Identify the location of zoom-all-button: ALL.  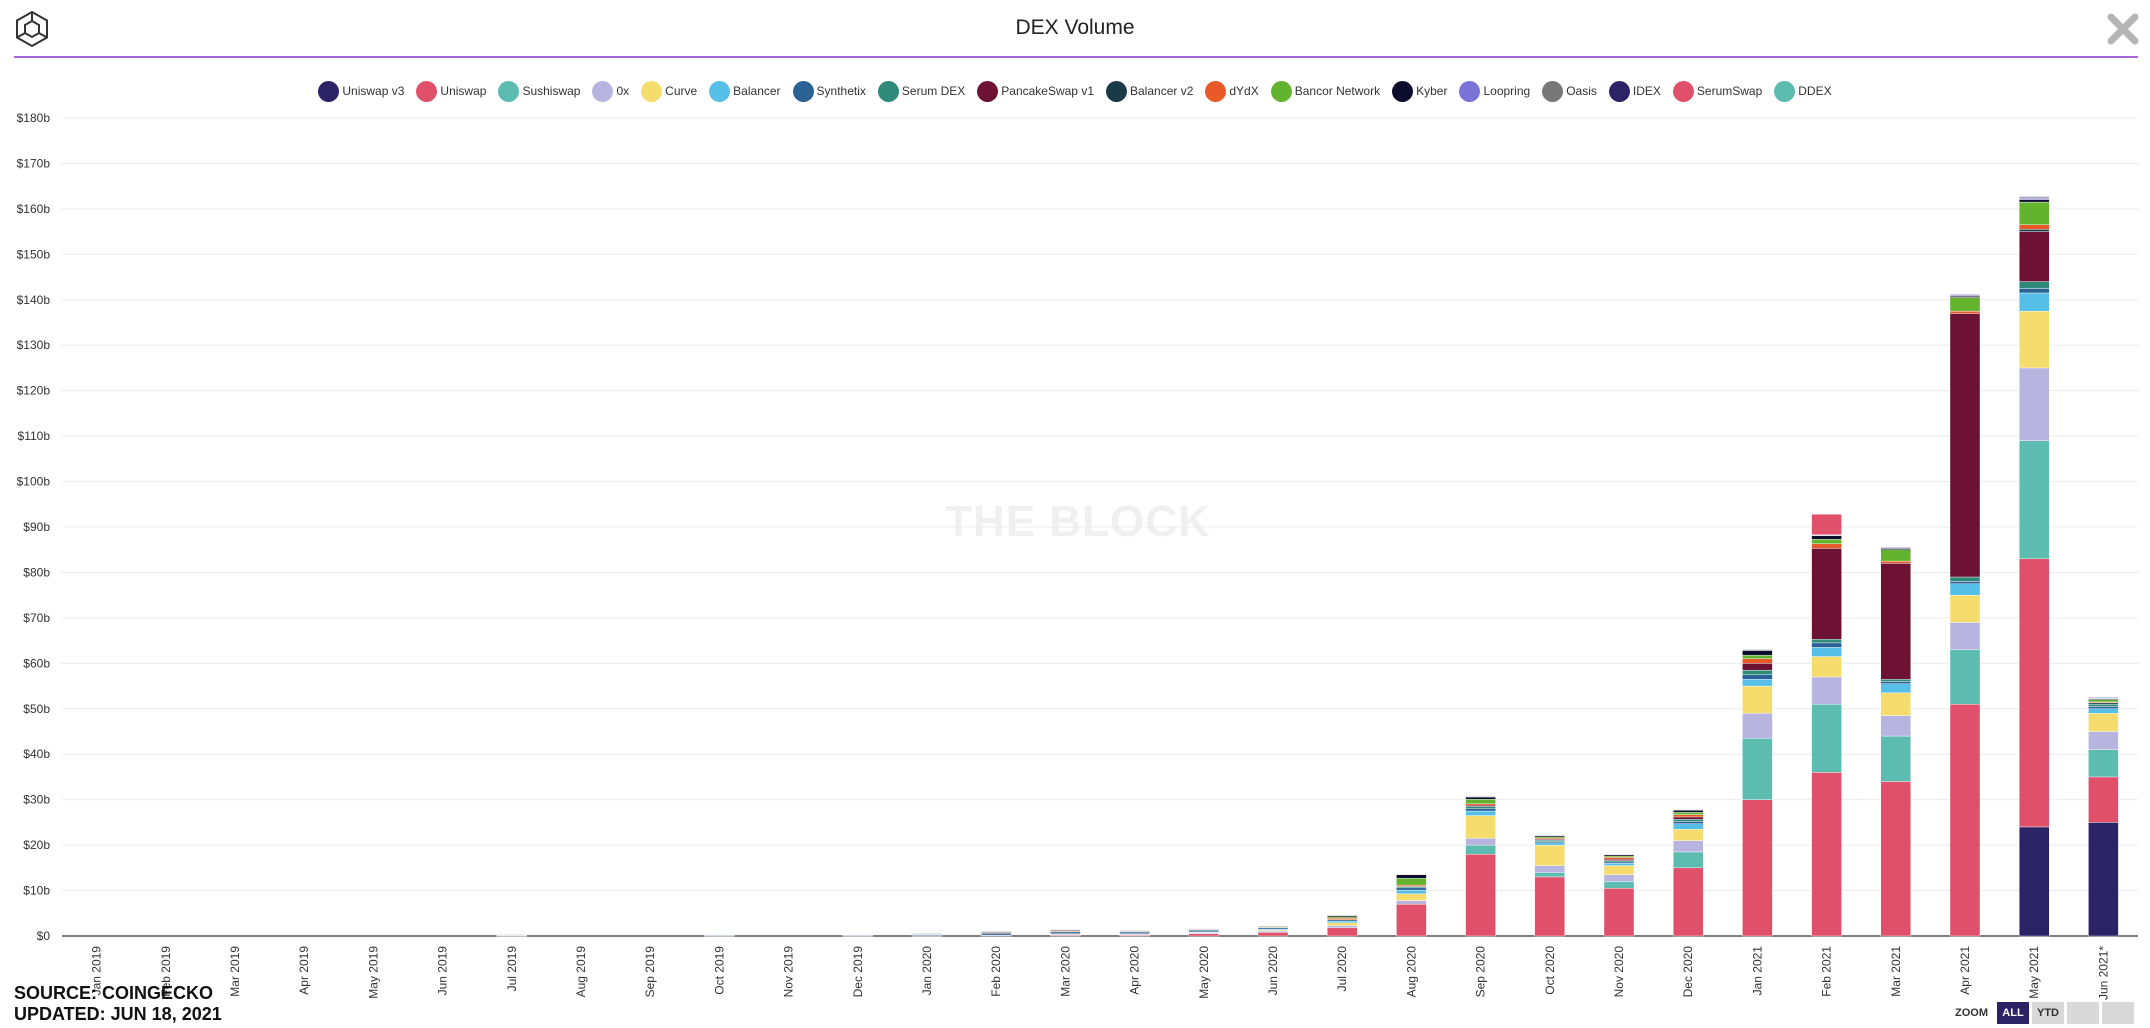
(2013, 1013).